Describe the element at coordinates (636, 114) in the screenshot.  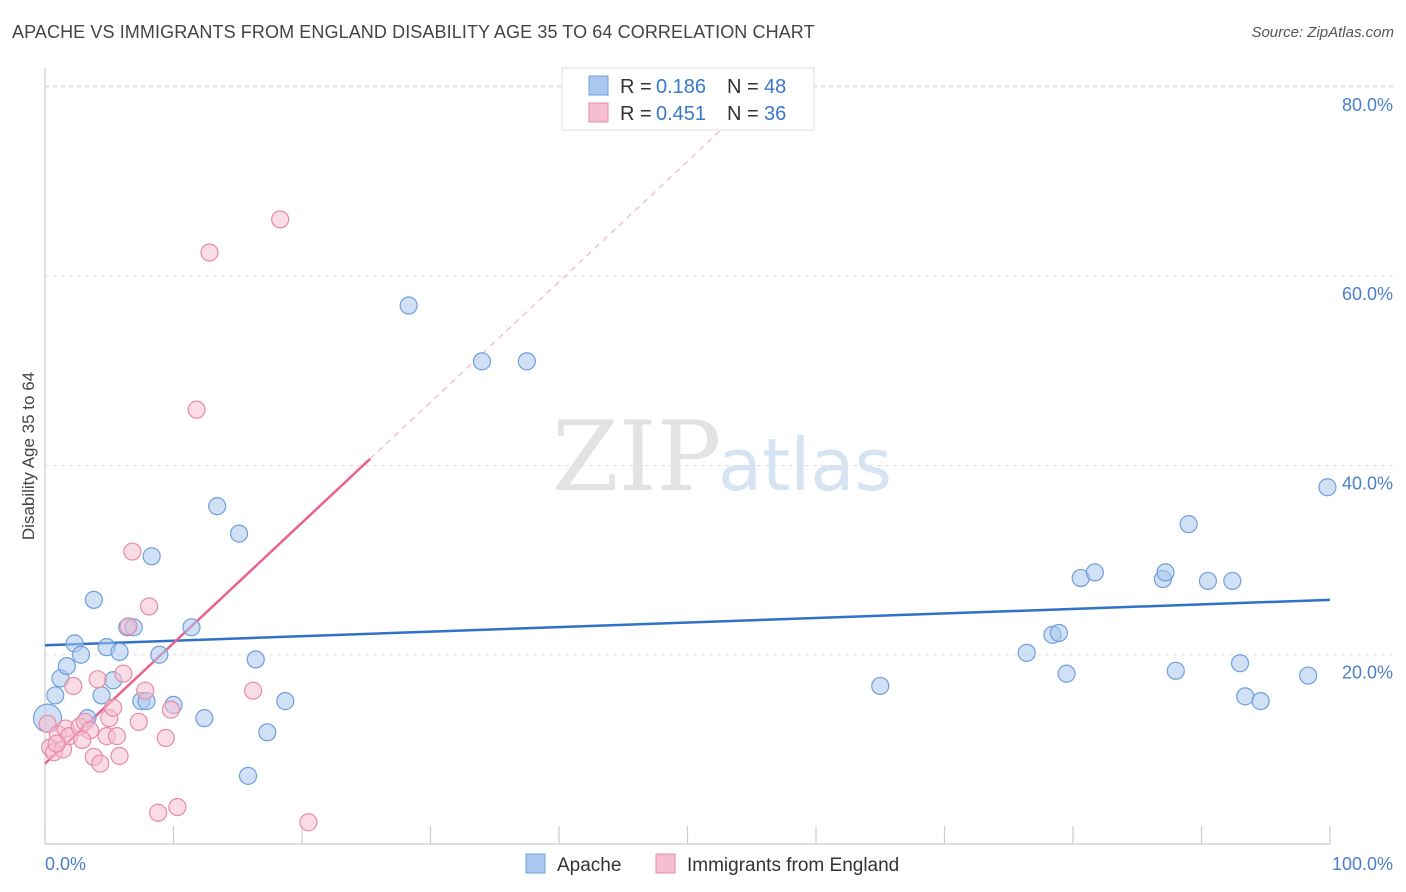
I see `legend-r-label-england: R =` at that location.